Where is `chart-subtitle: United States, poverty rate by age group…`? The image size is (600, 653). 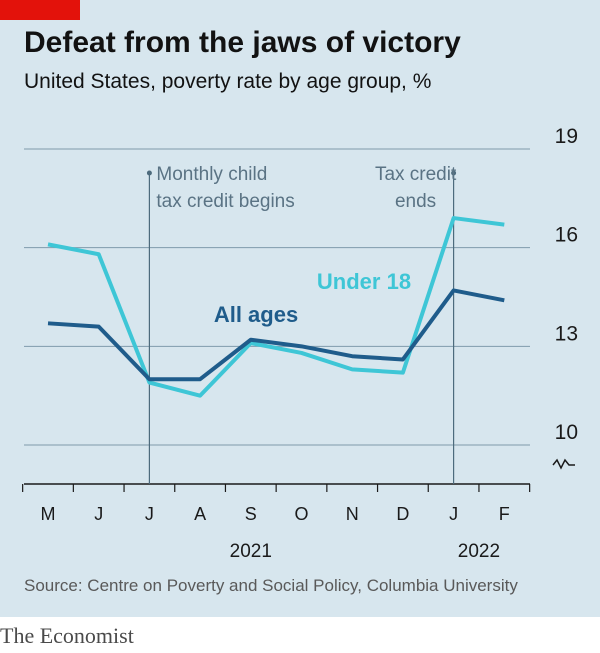 chart-subtitle: United States, poverty rate by age group… is located at coordinates (228, 81).